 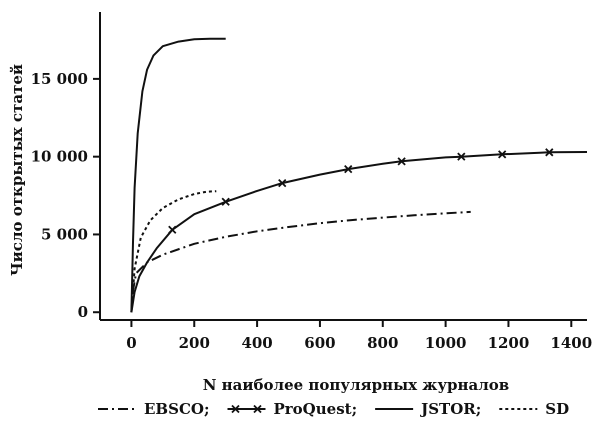 I want to click on x-tick-label: 1200, so click(x=509, y=343).